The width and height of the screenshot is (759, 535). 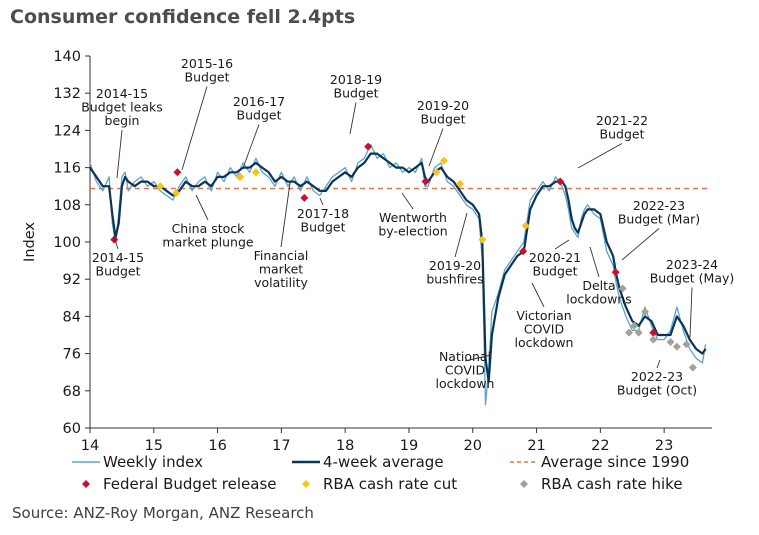 I want to click on annotation-label: 2020-21 Budget, so click(x=555, y=264).